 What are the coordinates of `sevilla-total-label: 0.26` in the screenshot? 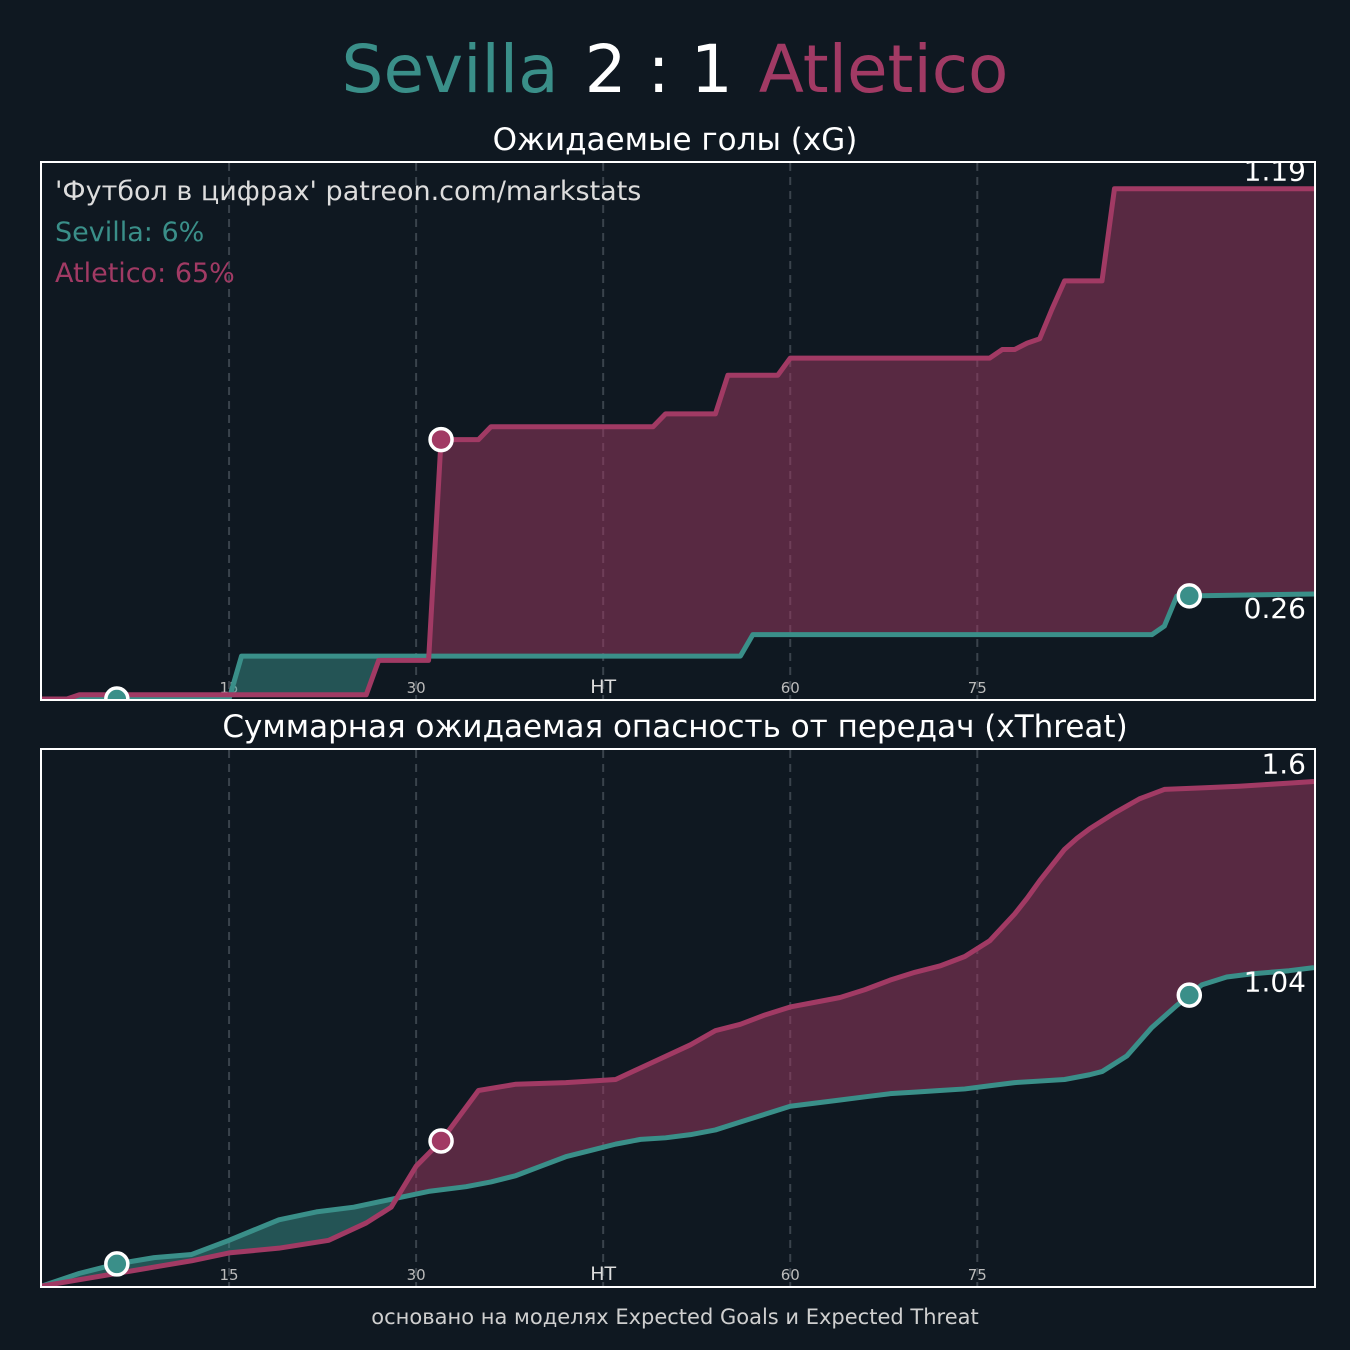 It's located at (1275, 608).